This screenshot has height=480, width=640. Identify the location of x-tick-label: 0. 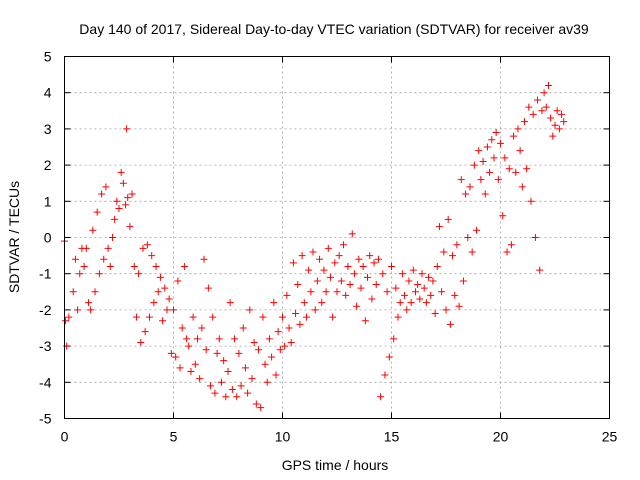
(65, 437).